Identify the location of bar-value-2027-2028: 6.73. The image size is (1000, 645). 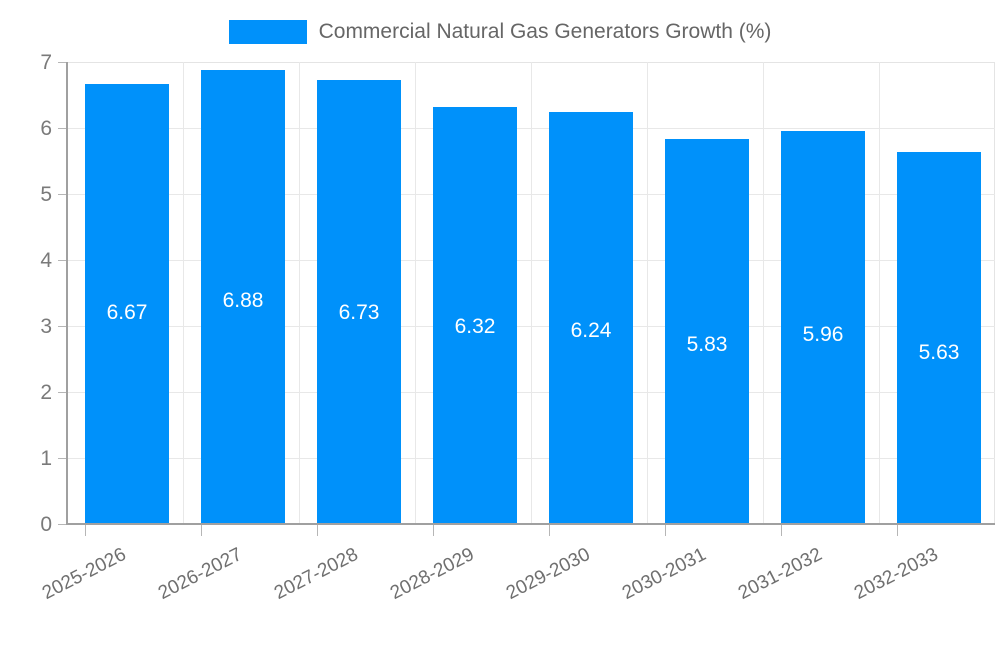
(359, 312).